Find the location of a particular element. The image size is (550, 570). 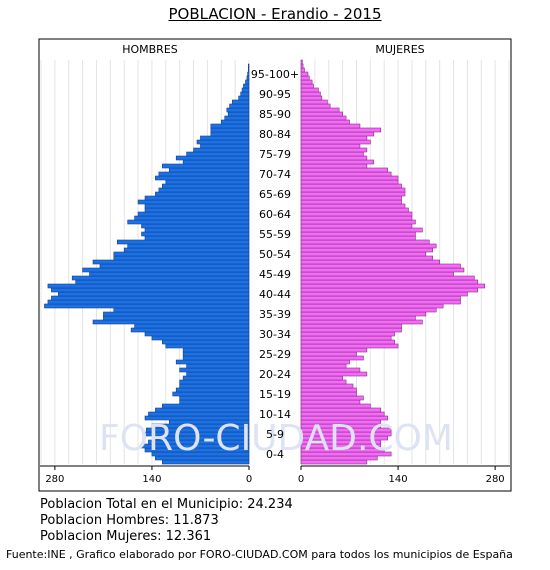

age-group-label: 20-24 is located at coordinates (275, 374).